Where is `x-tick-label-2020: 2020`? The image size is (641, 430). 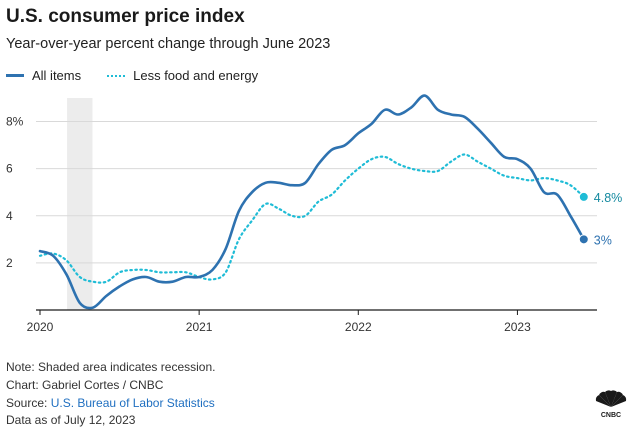
x-tick-label-2020: 2020 is located at coordinates (40, 327).